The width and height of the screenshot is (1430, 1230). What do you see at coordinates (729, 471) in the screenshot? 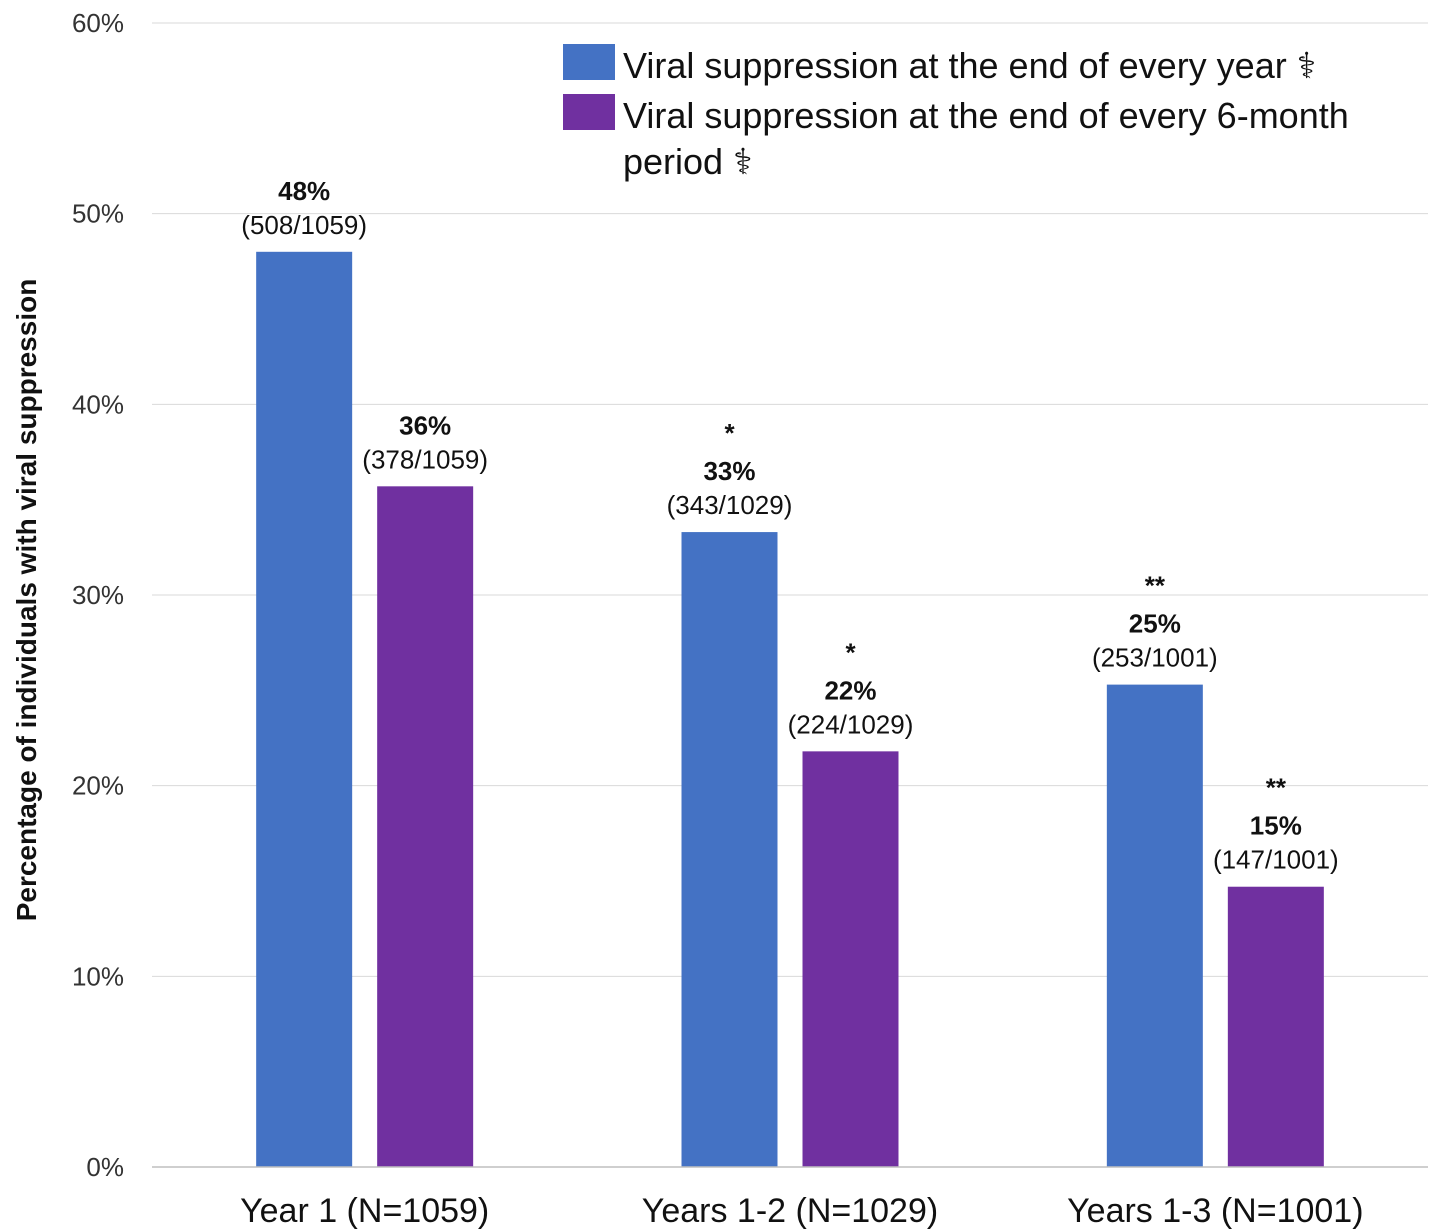
I see `data-label-percent: 33%` at bounding box center [729, 471].